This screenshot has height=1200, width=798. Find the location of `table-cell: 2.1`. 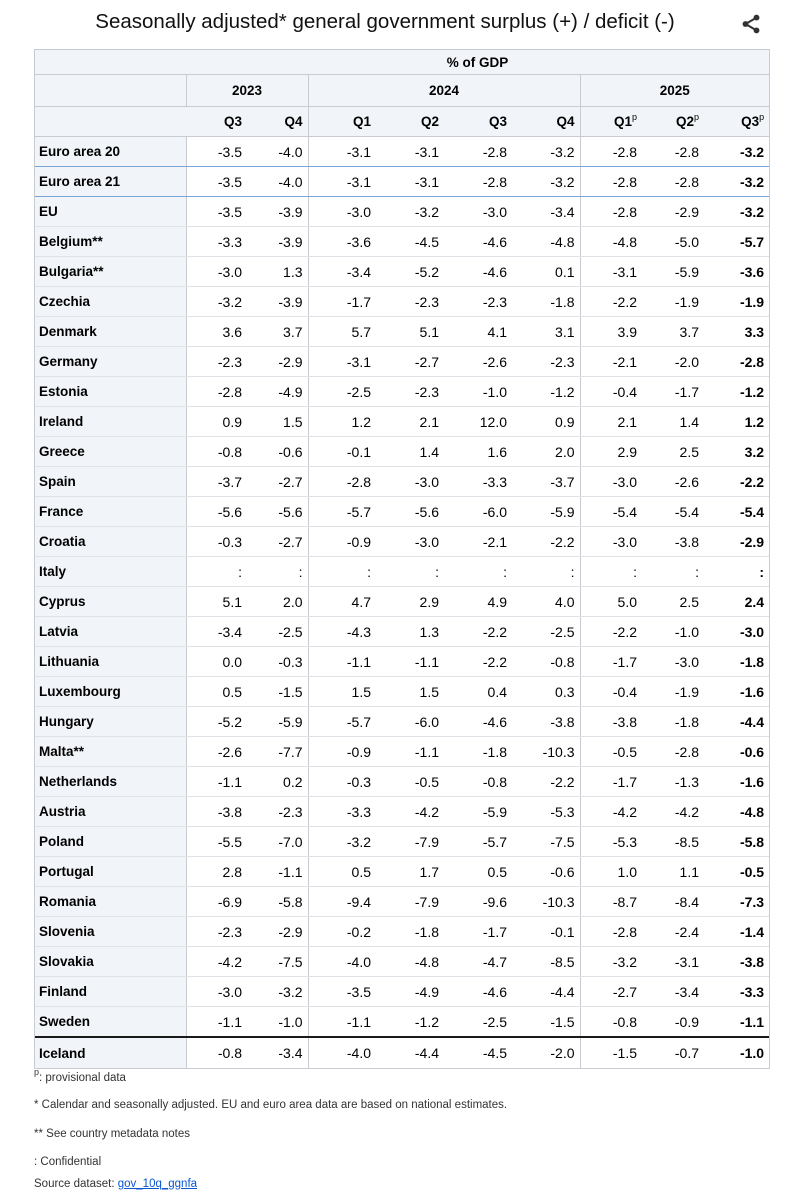

table-cell: 2.1 is located at coordinates (410, 421).